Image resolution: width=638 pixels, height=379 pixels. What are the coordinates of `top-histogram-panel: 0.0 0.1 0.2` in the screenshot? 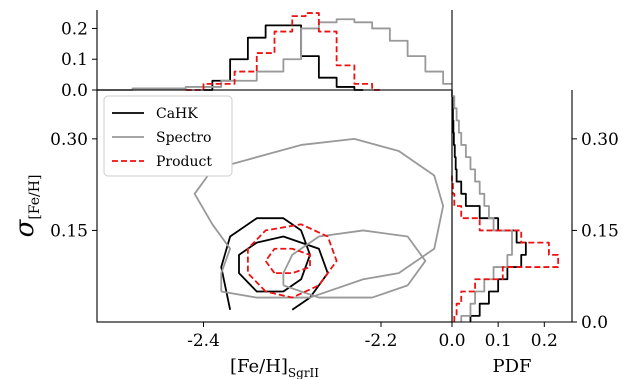 It's located at (257, 55).